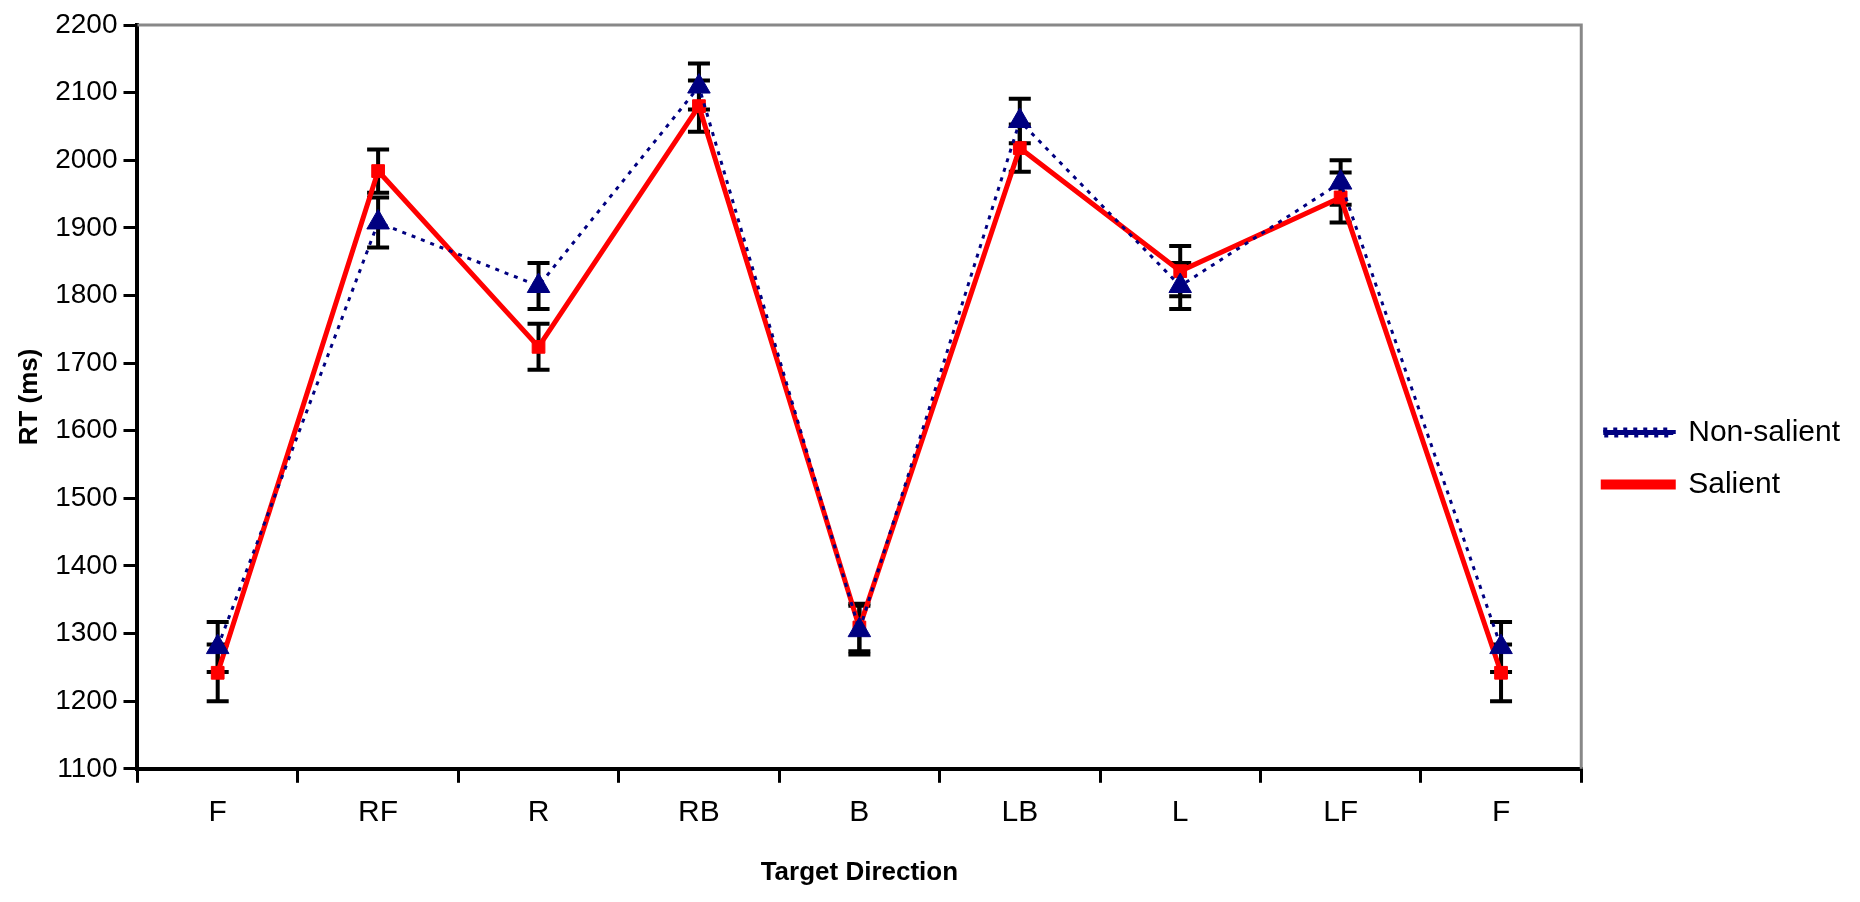  Describe the element at coordinates (86, 564) in the screenshot. I see `y-tick-label: 1400` at that location.